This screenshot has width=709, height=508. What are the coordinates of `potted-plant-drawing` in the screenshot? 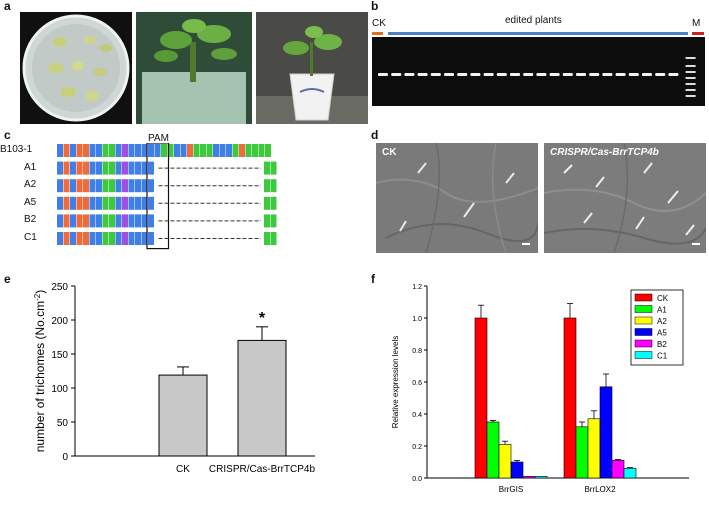 It's located at (312, 68).